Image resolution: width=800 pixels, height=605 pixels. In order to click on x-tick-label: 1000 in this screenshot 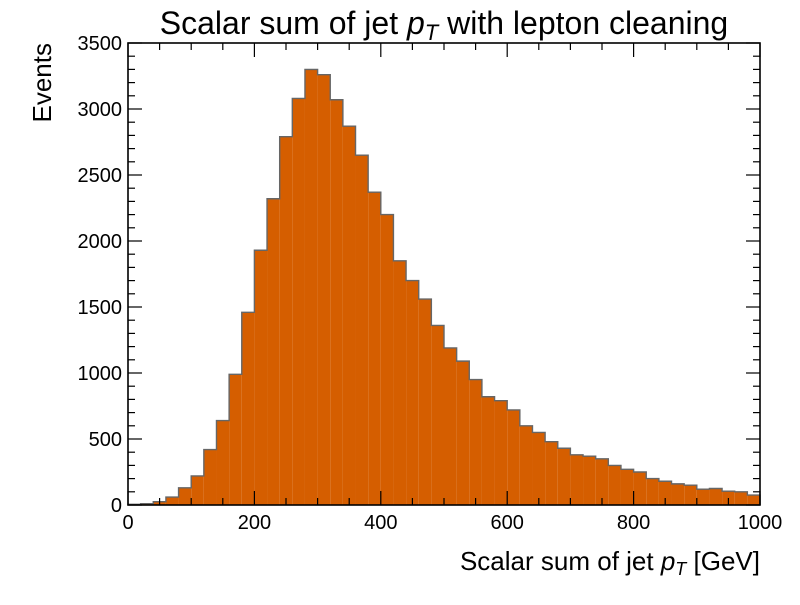, I will do `click(760, 523)`.